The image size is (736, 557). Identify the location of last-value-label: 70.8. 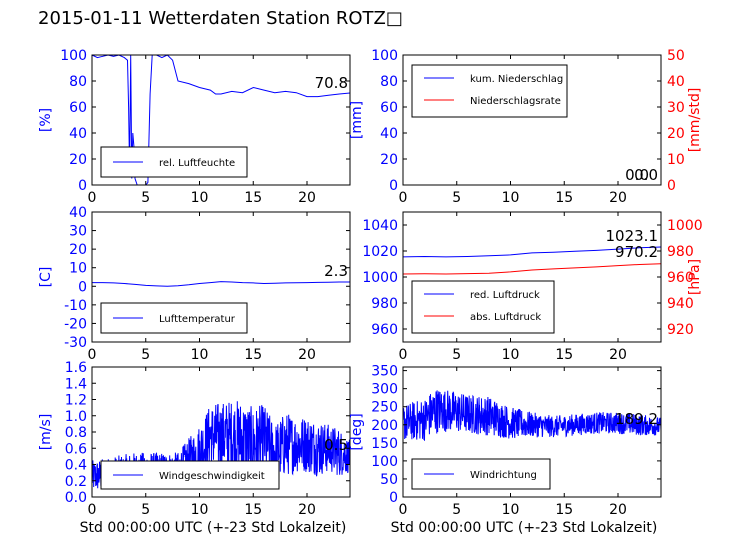
(331, 83).